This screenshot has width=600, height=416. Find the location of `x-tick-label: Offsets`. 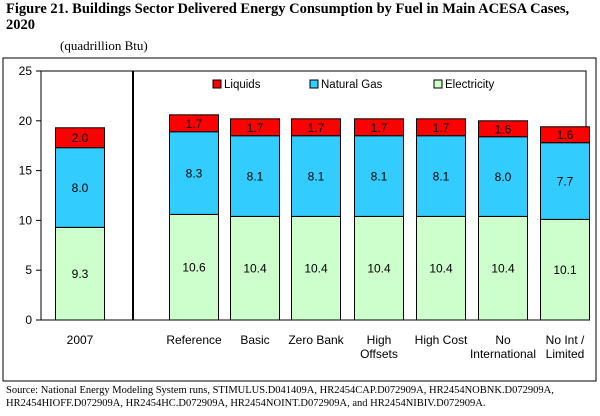

x-tick-label: Offsets is located at coordinates (379, 354).